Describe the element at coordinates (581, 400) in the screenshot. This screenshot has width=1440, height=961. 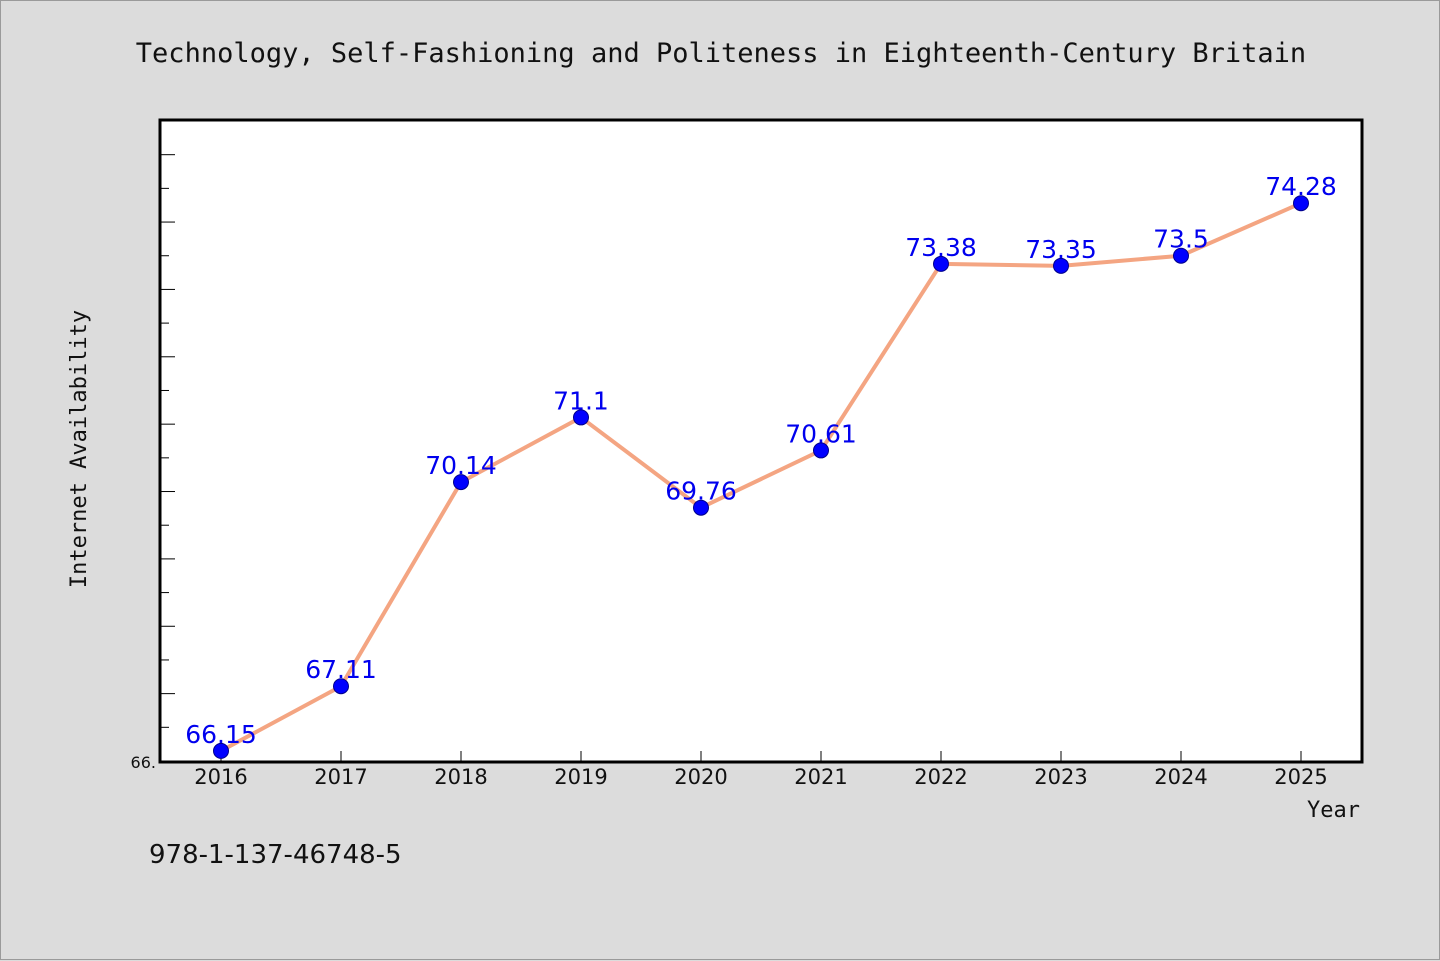
I see `data-label: 71.1` at that location.